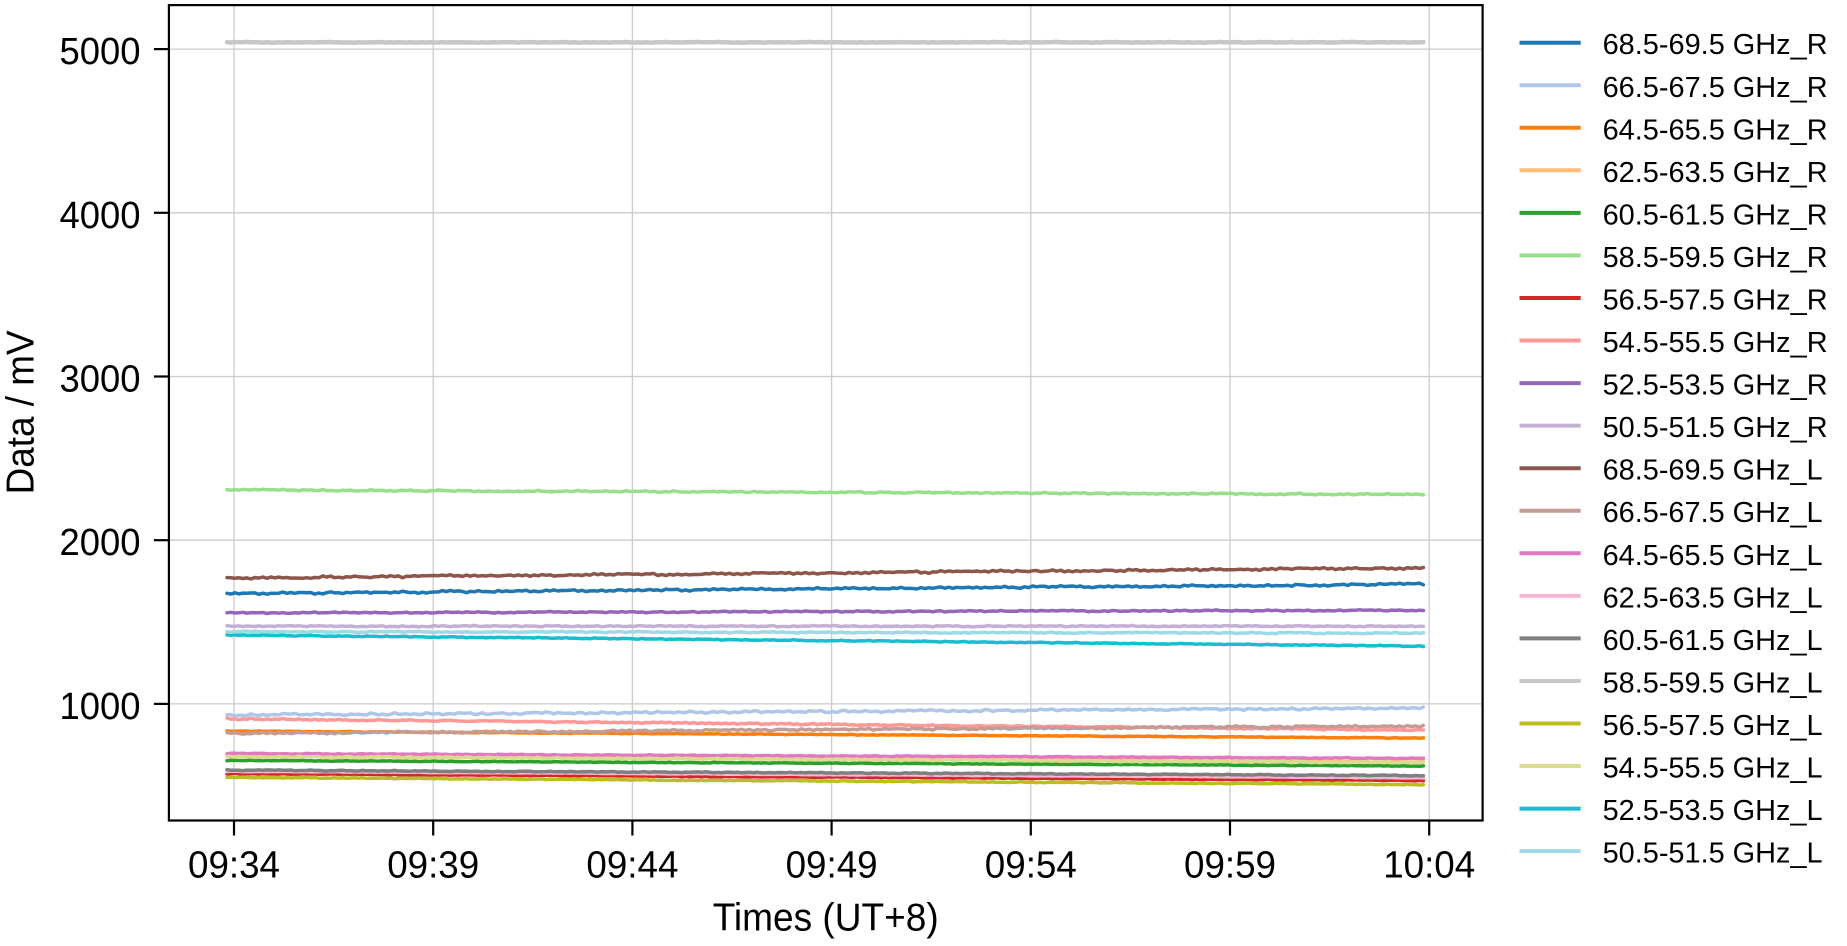 This screenshot has height=946, width=1847. What do you see at coordinates (1715, 428) in the screenshot?
I see `svg-text: 50.5-51.5 GHz_R` at bounding box center [1715, 428].